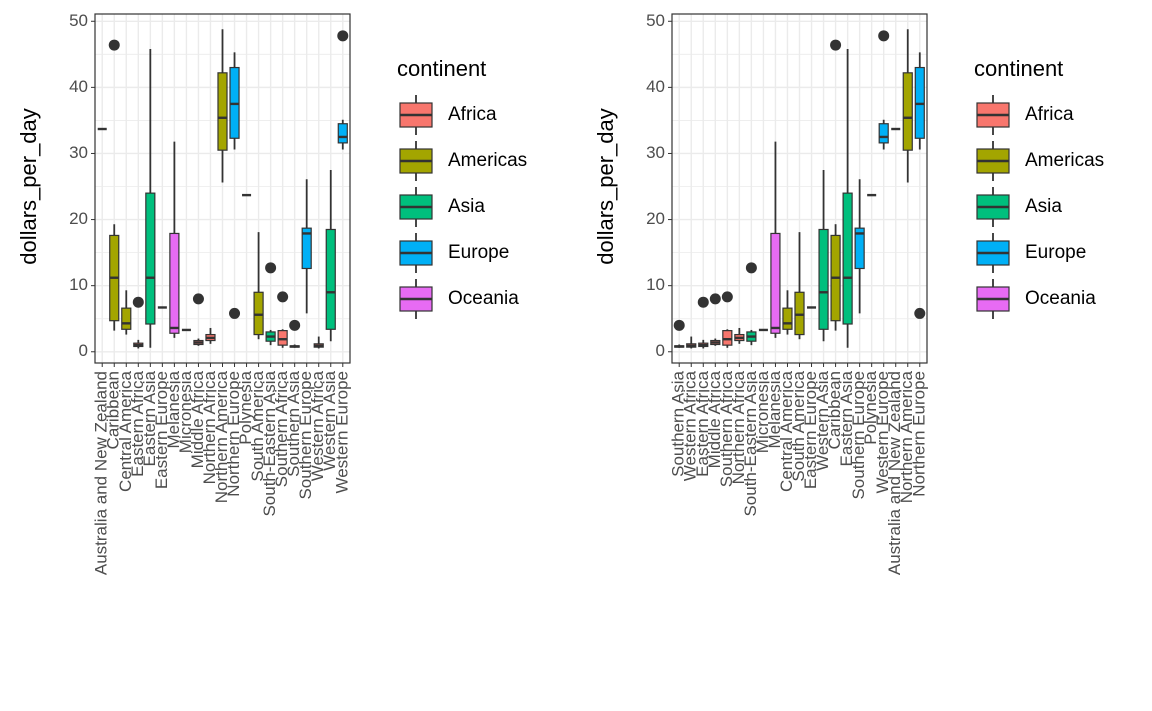 This screenshot has width=1152, height=711. I want to click on legend-label: Asia, so click(466, 206).